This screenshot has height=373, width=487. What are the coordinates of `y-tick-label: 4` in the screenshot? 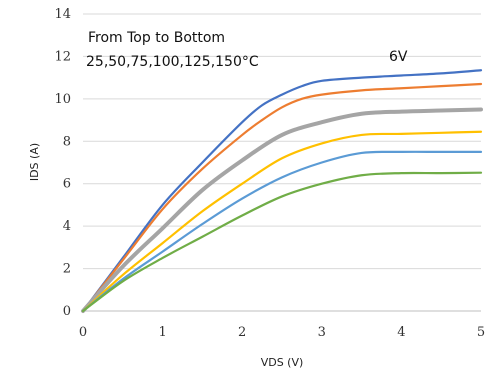 It's located at (67, 226).